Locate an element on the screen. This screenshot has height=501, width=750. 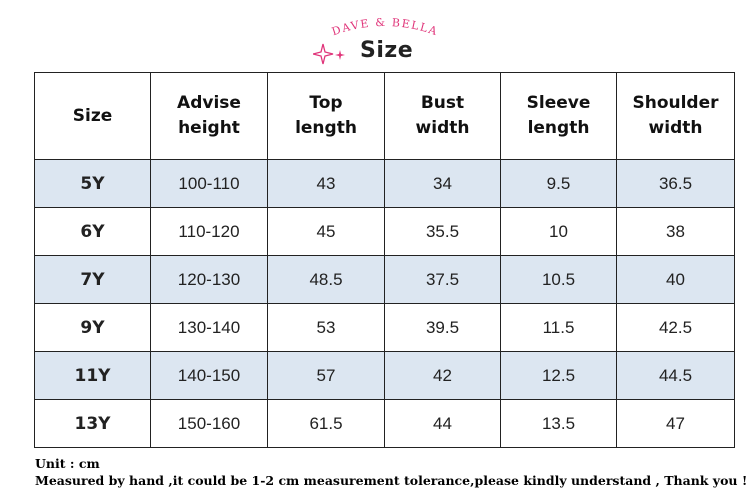
size-cell: 11Y is located at coordinates (92, 375).